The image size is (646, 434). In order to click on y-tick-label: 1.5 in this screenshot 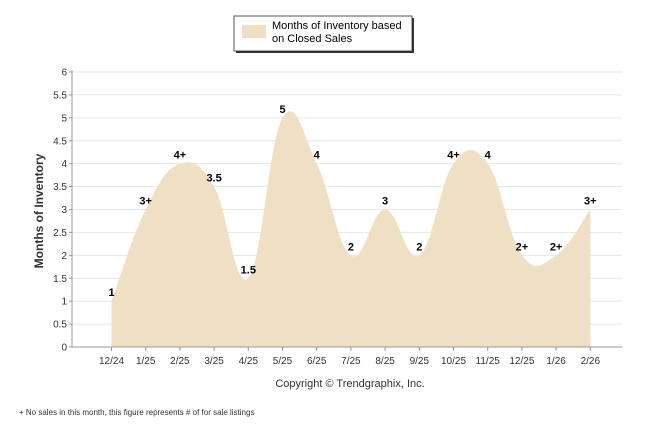, I will do `click(60, 279)`.